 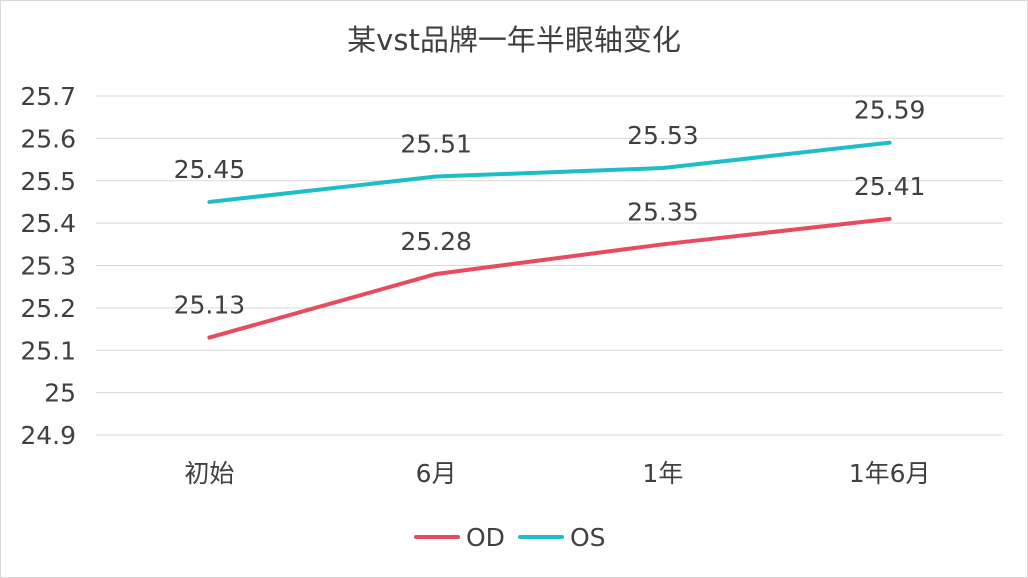 What do you see at coordinates (890, 186) in the screenshot?
I see `data-label: 25.41` at bounding box center [890, 186].